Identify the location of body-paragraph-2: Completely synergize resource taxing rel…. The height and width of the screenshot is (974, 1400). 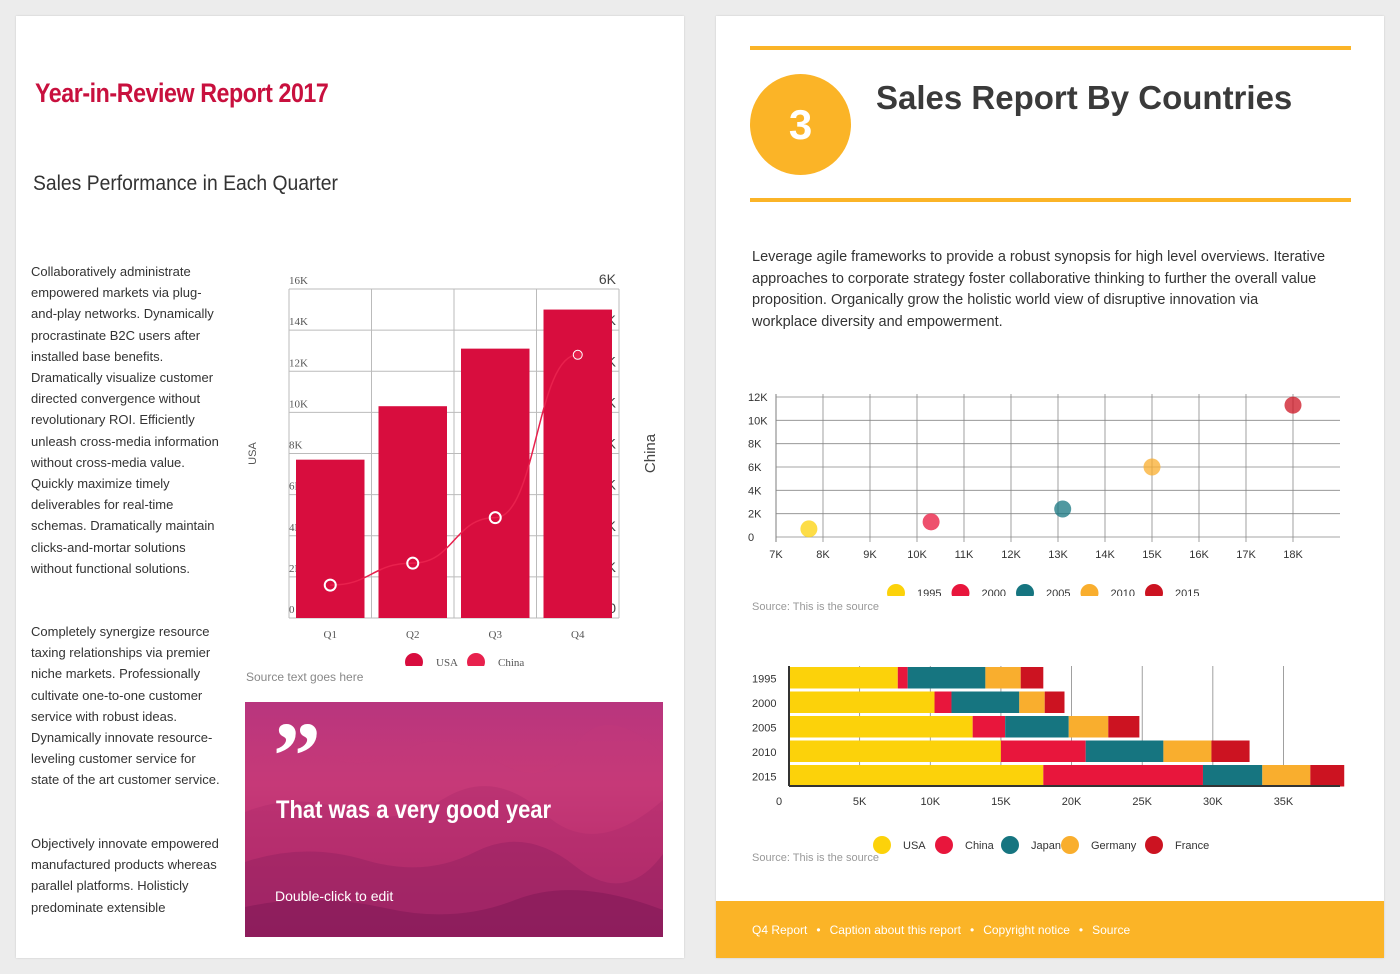
(125, 706).